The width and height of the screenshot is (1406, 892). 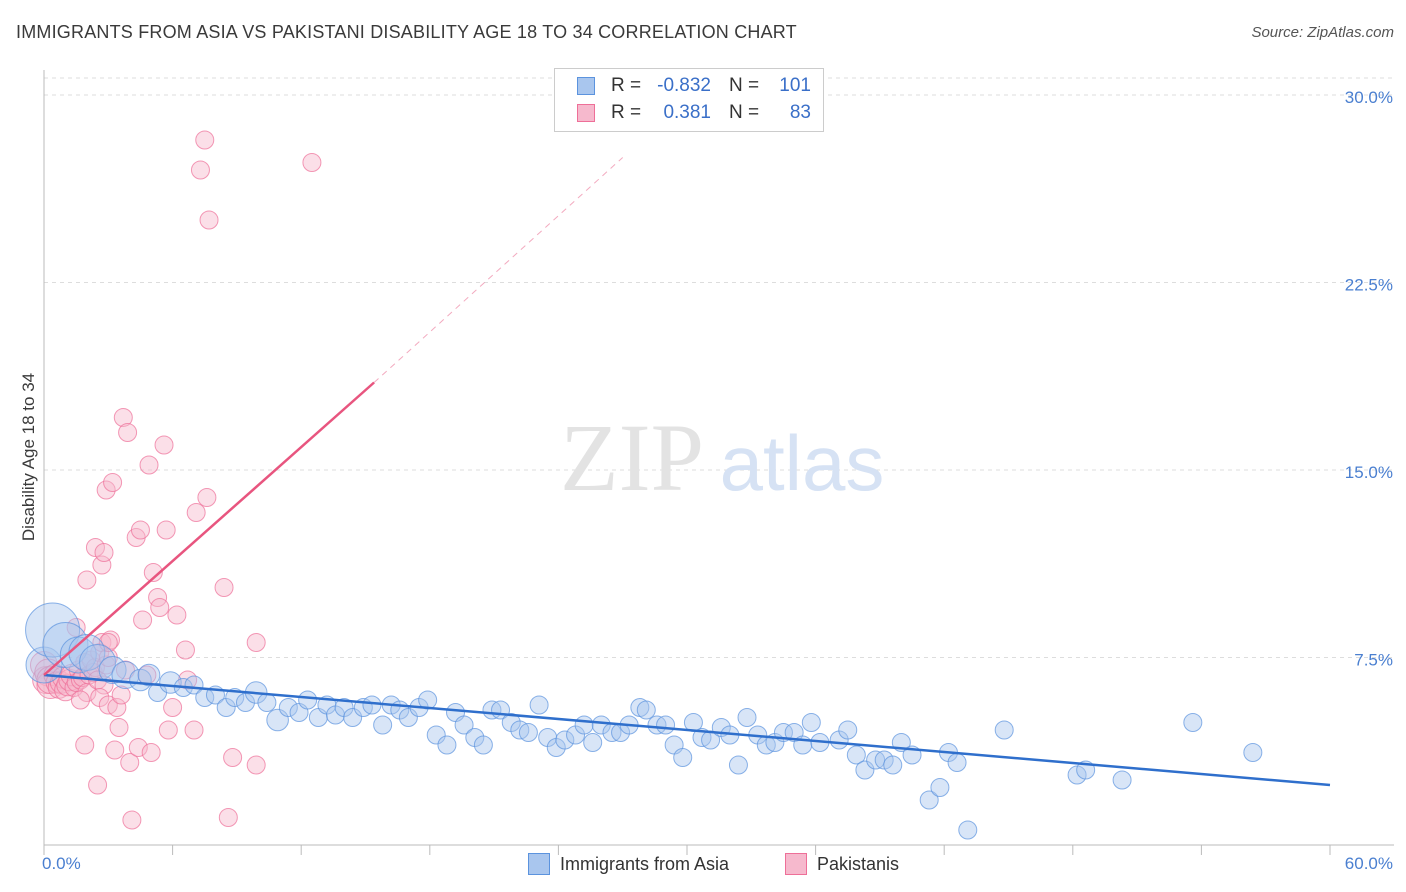 What do you see at coordinates (1373, 660) in the screenshot?
I see `y-tick-label: 7.5%` at bounding box center [1373, 660].